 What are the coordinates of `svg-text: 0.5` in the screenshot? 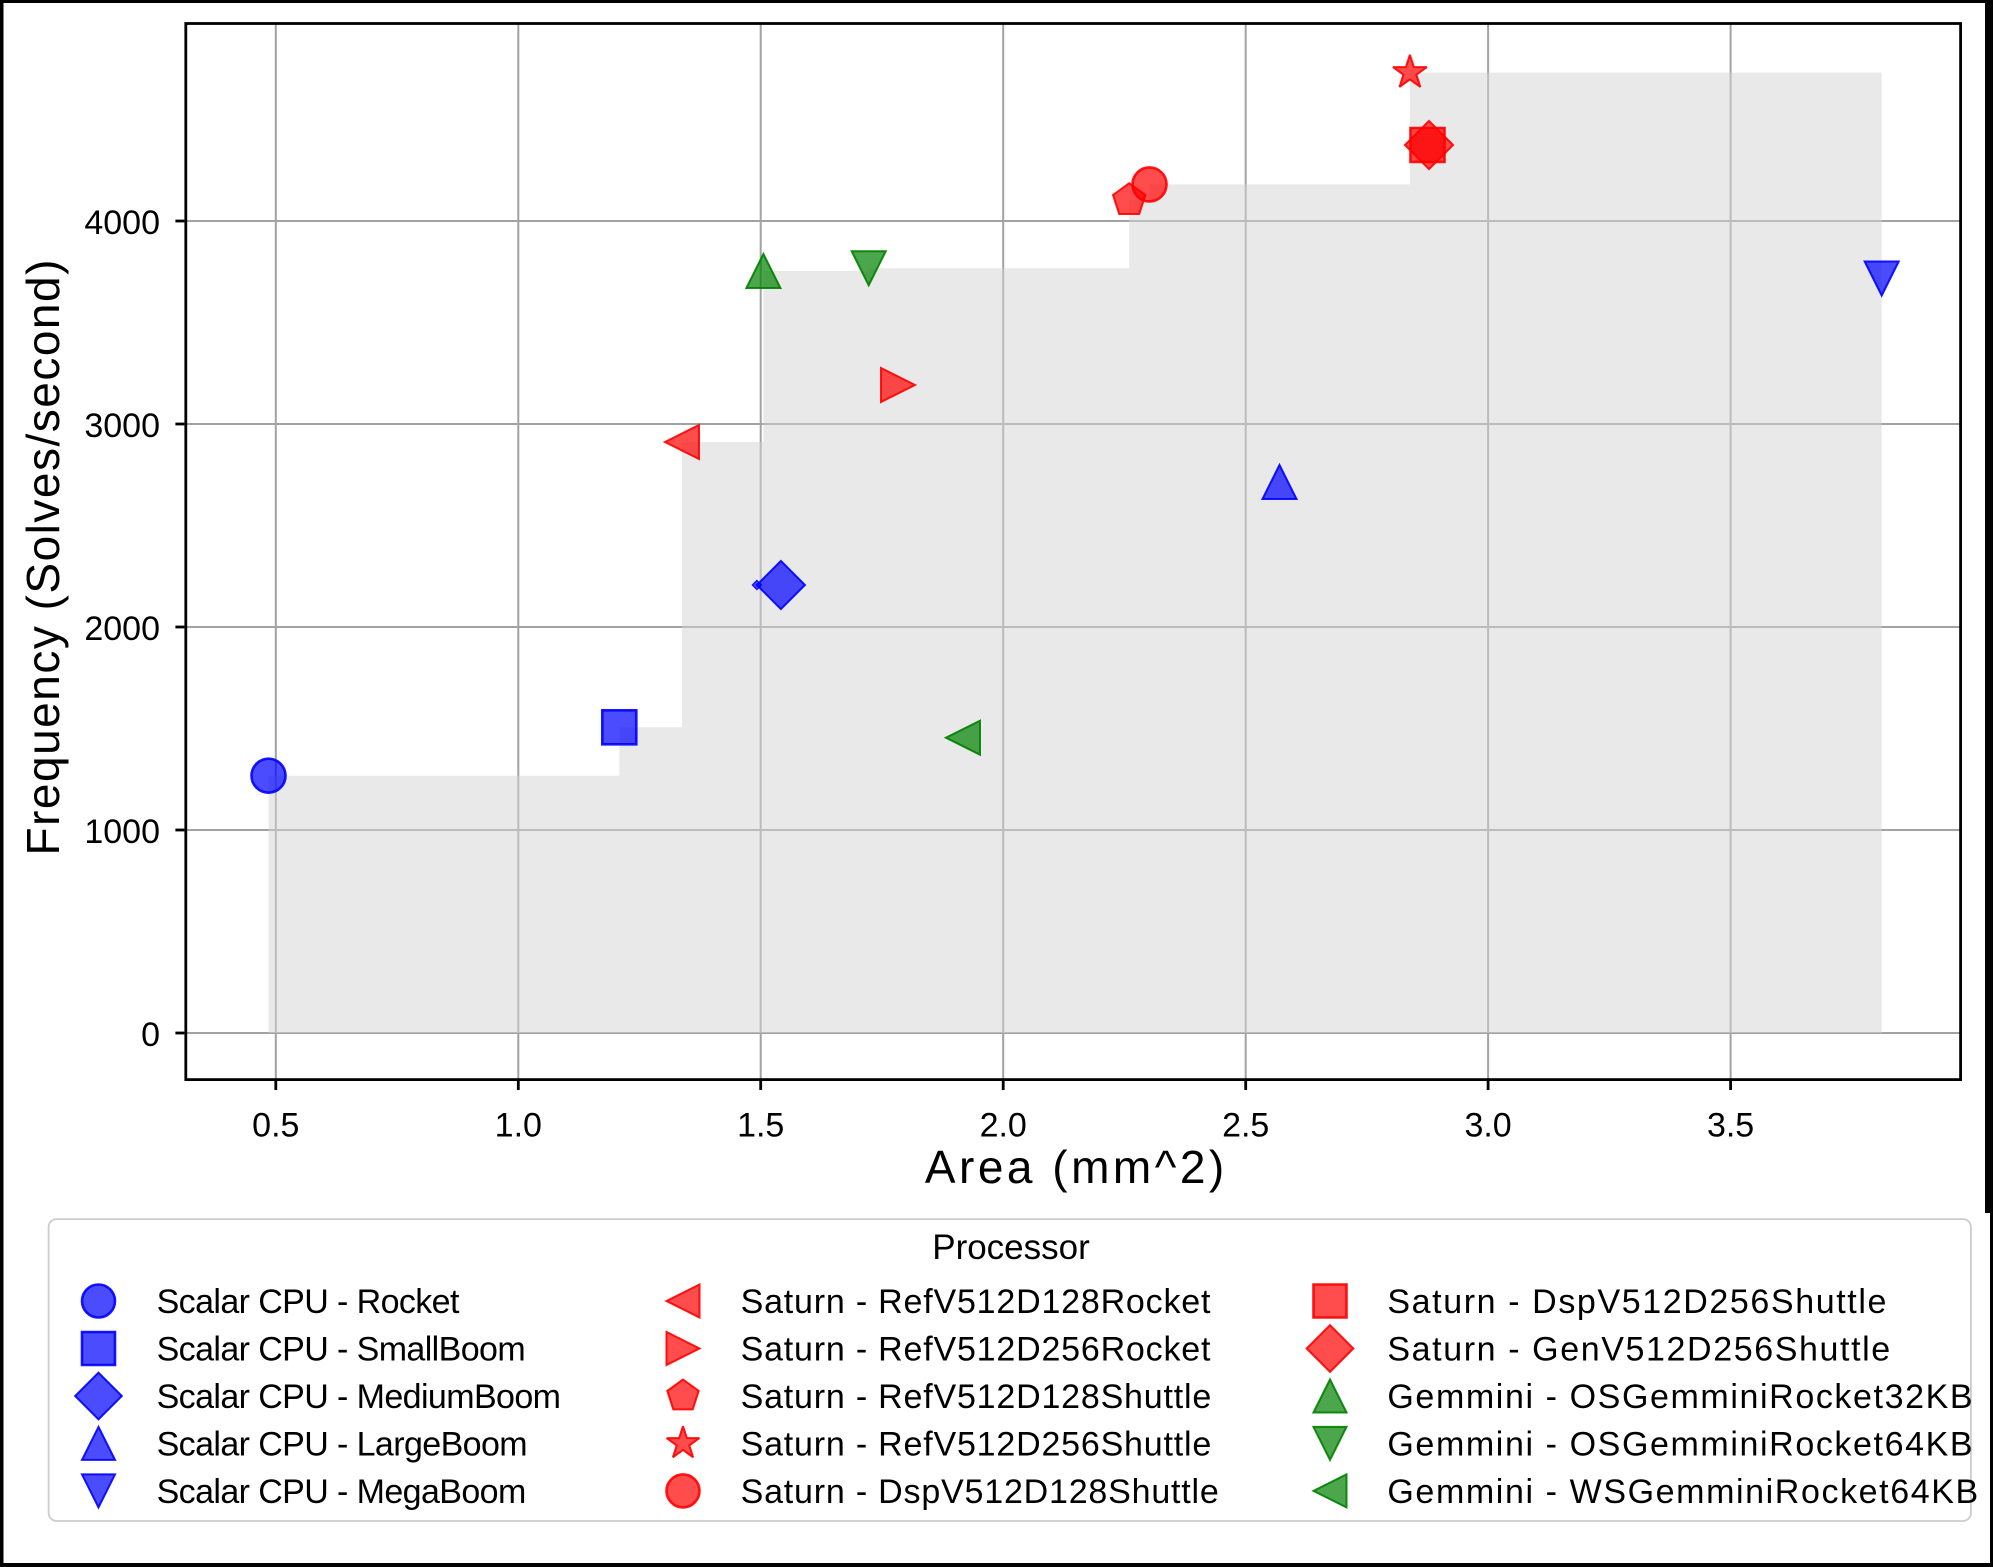 It's located at (275, 1126).